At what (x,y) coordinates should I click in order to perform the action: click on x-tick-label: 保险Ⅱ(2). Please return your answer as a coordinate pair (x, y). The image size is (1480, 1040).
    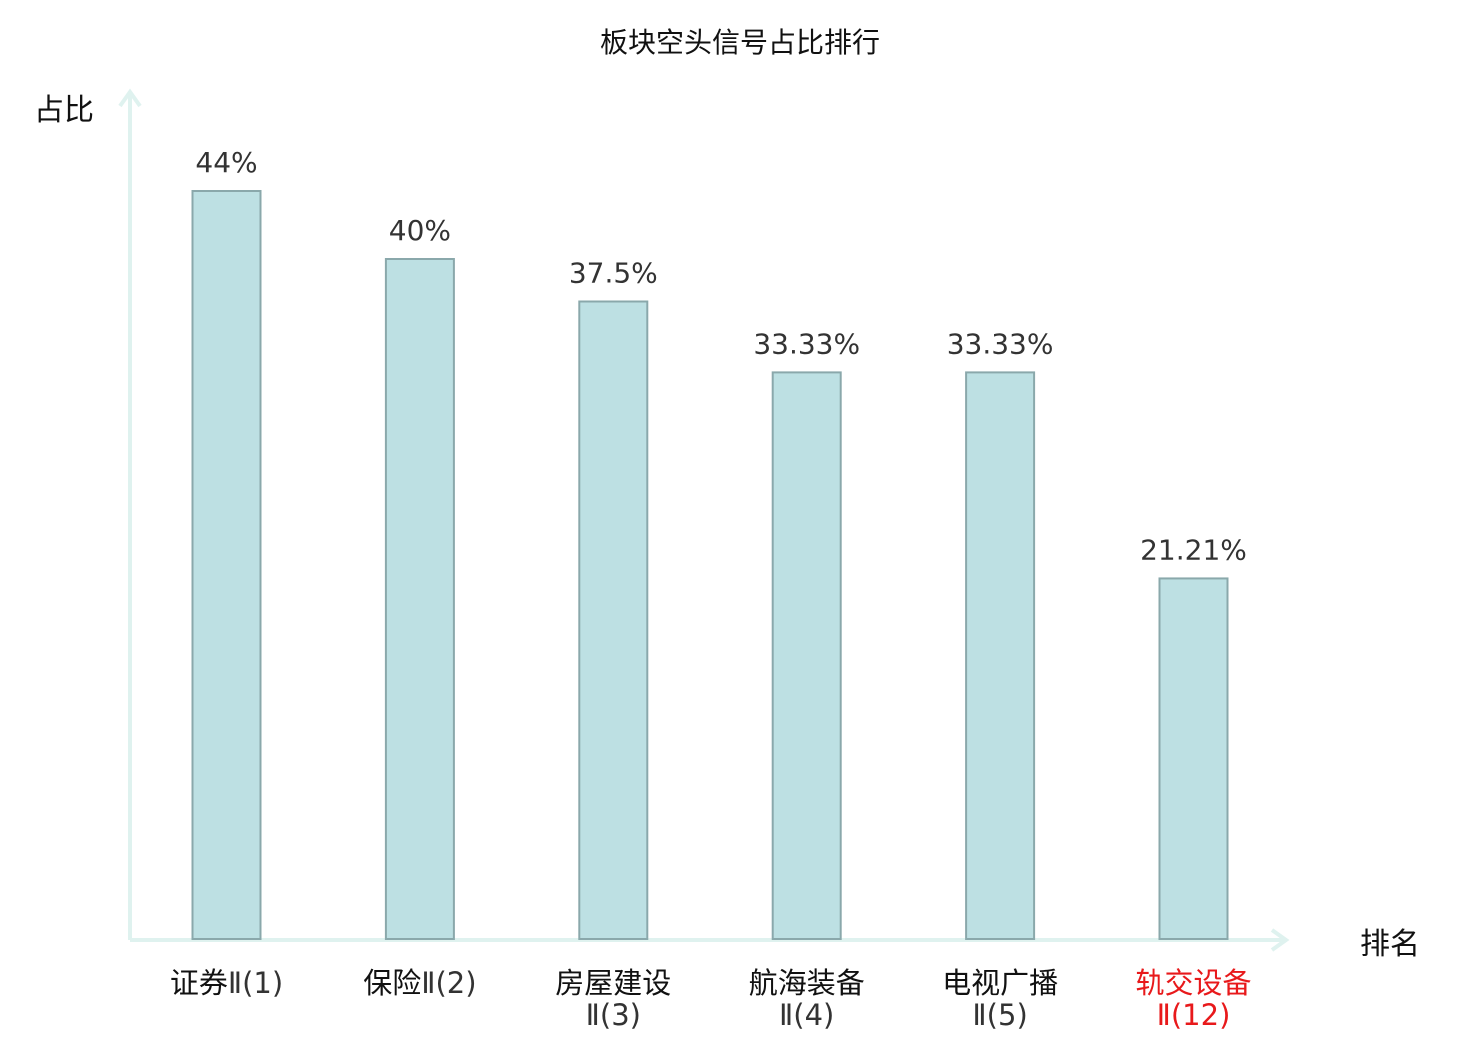
    Looking at the image, I should click on (419, 983).